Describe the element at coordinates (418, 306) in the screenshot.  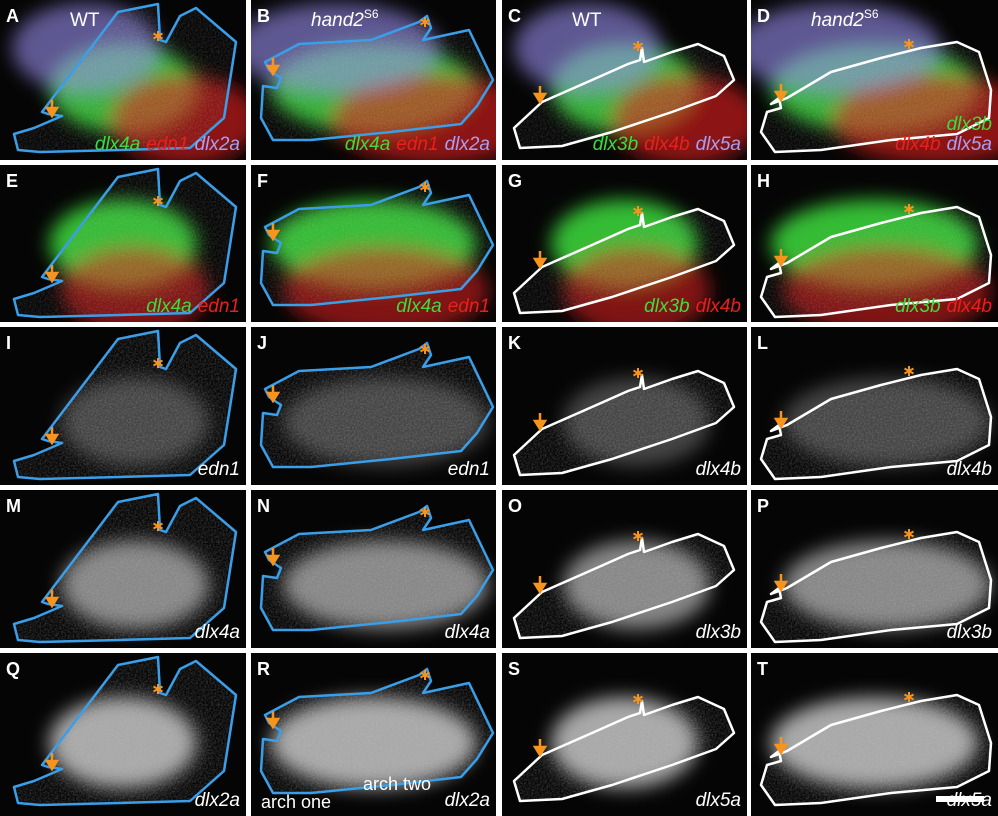
I see `gene-name: dlx4a` at that location.